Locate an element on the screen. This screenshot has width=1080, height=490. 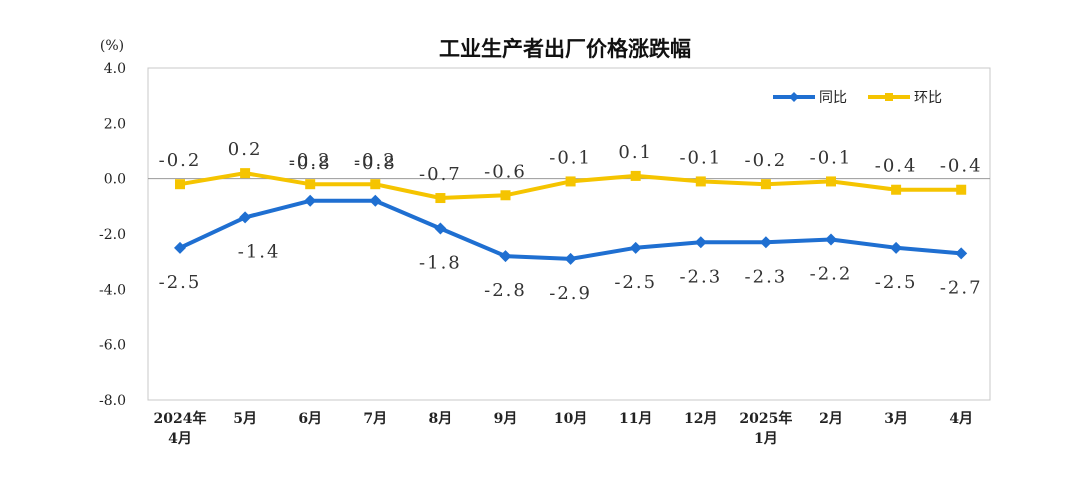
x-tick-label: 6月 is located at coordinates (310, 419).